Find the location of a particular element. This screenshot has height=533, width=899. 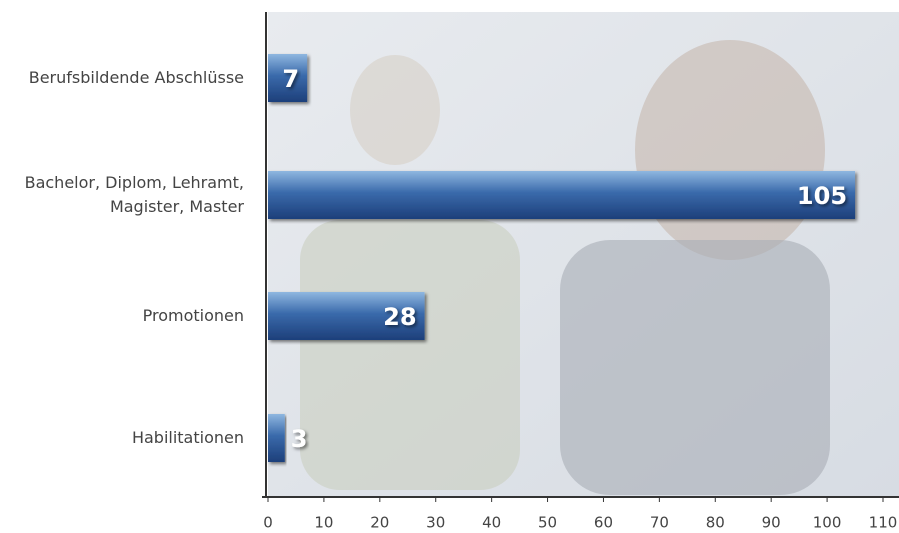

x-tick-label: 30 is located at coordinates (435, 523).